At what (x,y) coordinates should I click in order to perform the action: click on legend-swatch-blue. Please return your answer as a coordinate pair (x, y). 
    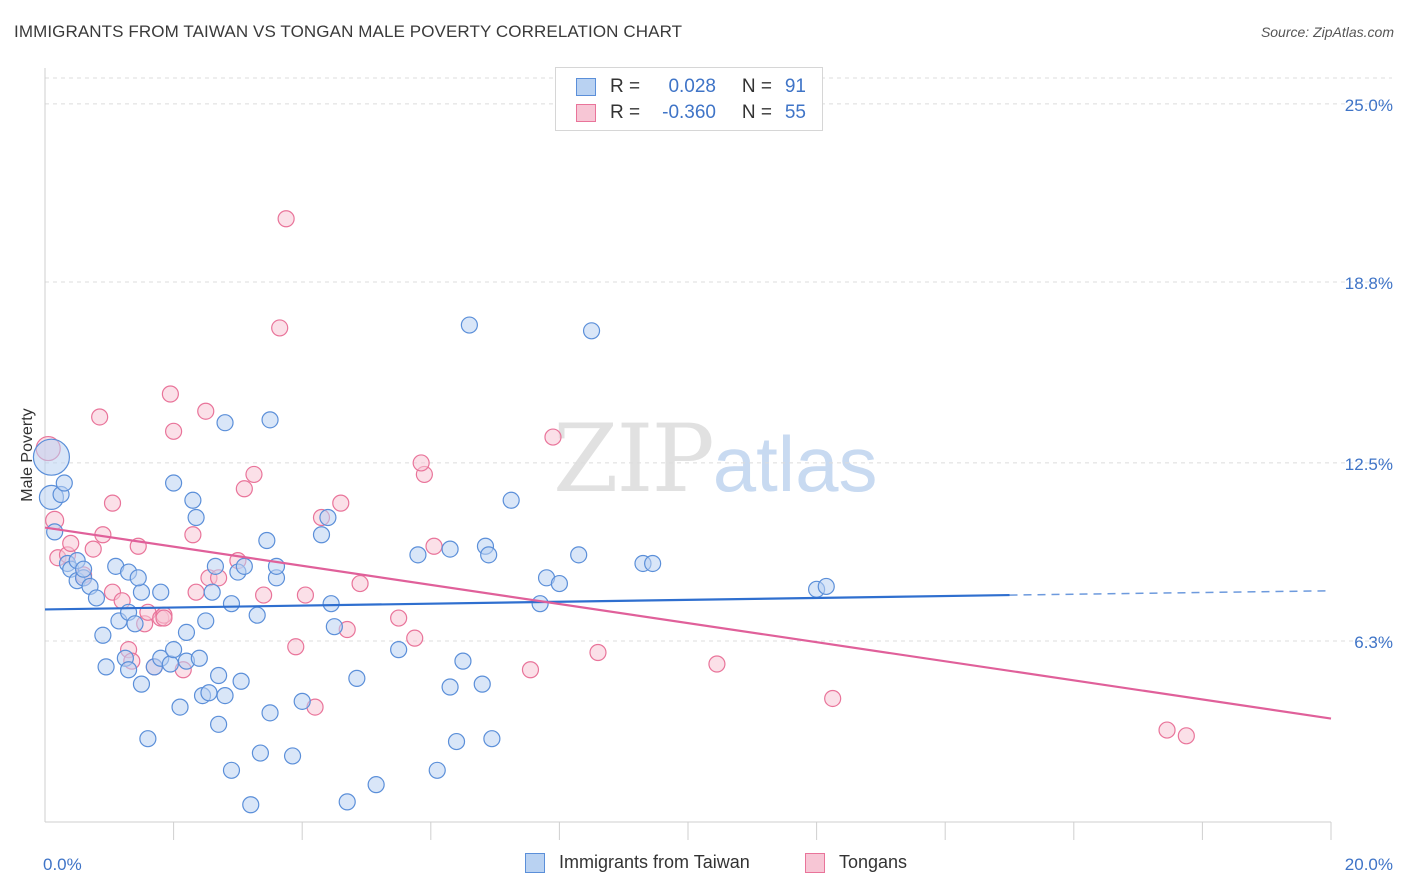
    Looking at the image, I should click on (586, 87).